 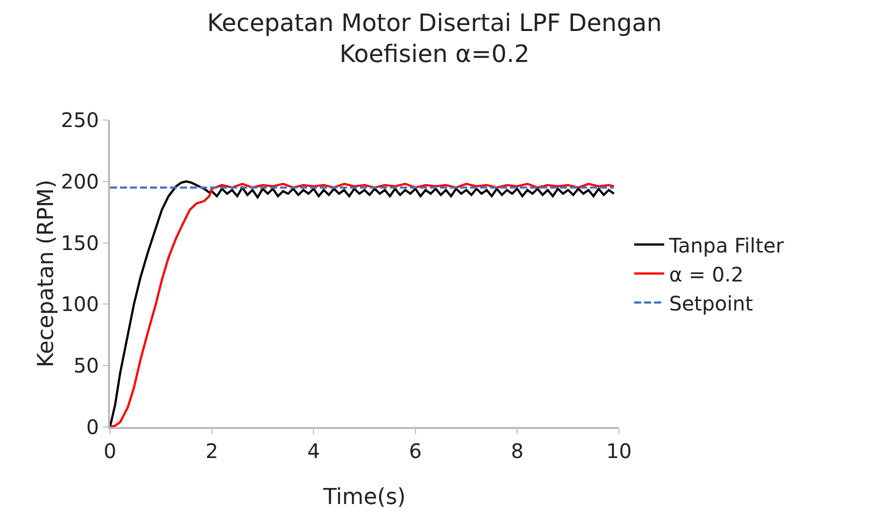 What do you see at coordinates (726, 245) in the screenshot?
I see `legend-label: Tanpa Filter` at bounding box center [726, 245].